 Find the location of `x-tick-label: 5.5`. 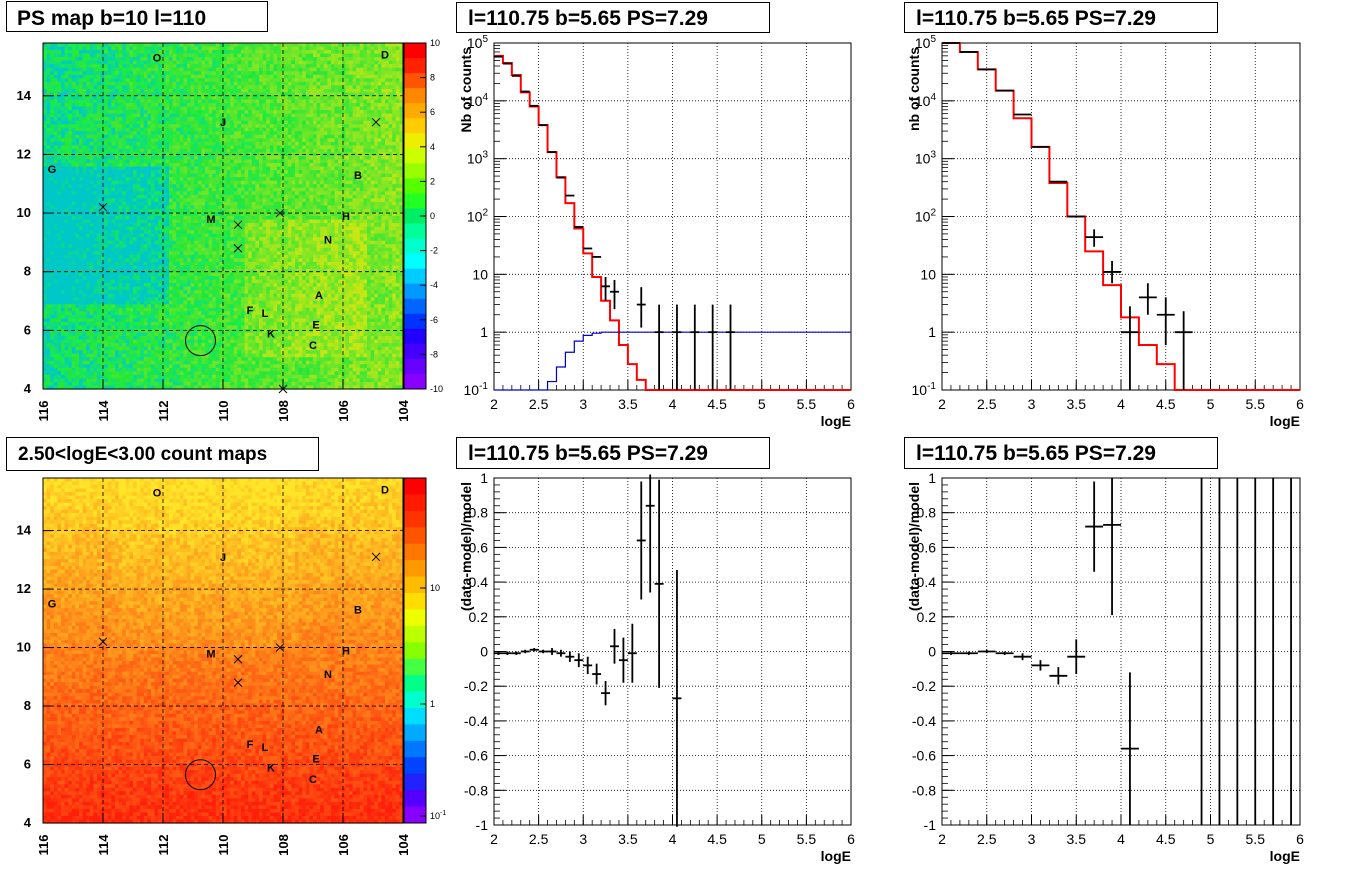

x-tick-label: 5.5 is located at coordinates (1256, 839).